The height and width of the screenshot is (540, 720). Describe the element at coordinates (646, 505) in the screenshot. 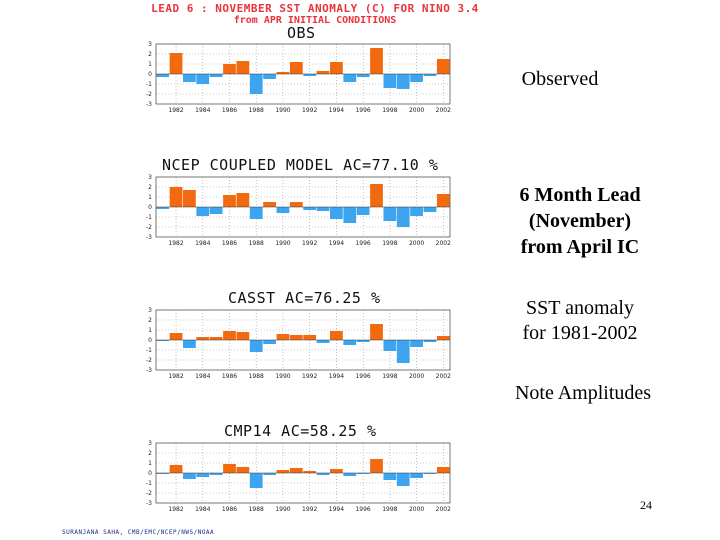

I see `page-number: 24` at that location.